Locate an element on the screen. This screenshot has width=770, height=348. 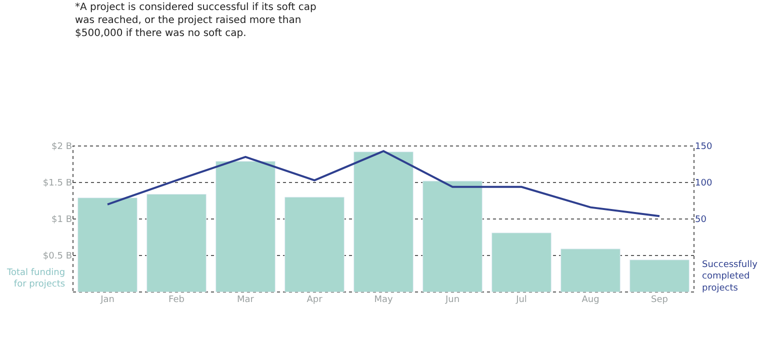
y-tick-label: $0.5 B is located at coordinates (57, 257).